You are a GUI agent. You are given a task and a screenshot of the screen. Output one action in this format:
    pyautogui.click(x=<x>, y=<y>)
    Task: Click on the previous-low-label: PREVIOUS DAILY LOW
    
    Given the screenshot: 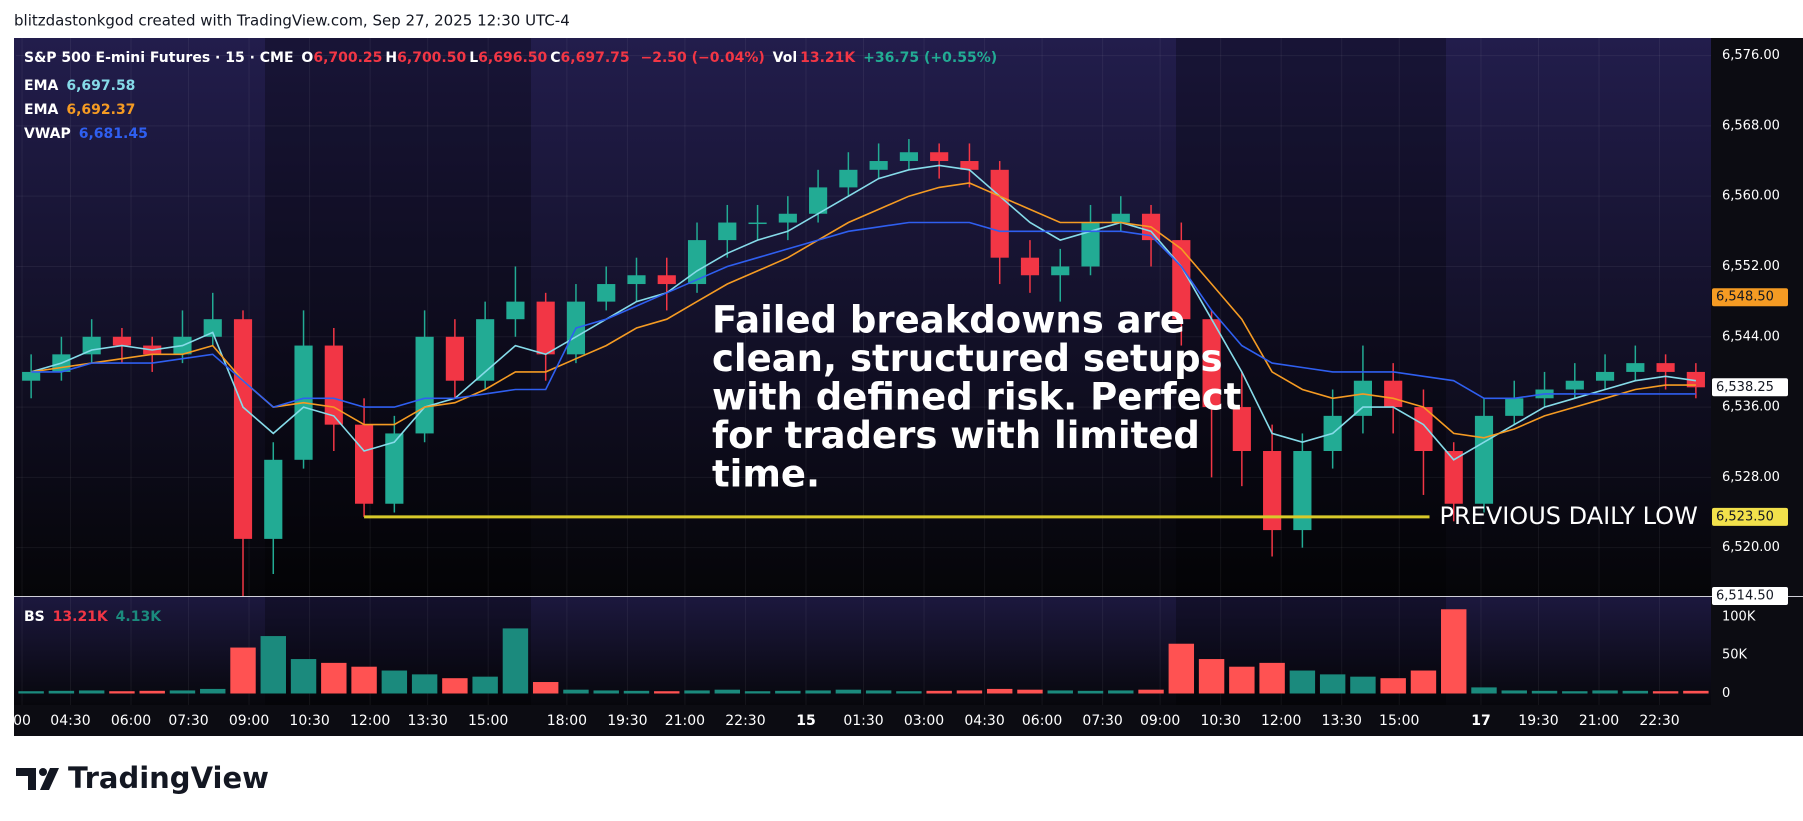 What is the action you would take?
    pyautogui.click(x=1569, y=516)
    